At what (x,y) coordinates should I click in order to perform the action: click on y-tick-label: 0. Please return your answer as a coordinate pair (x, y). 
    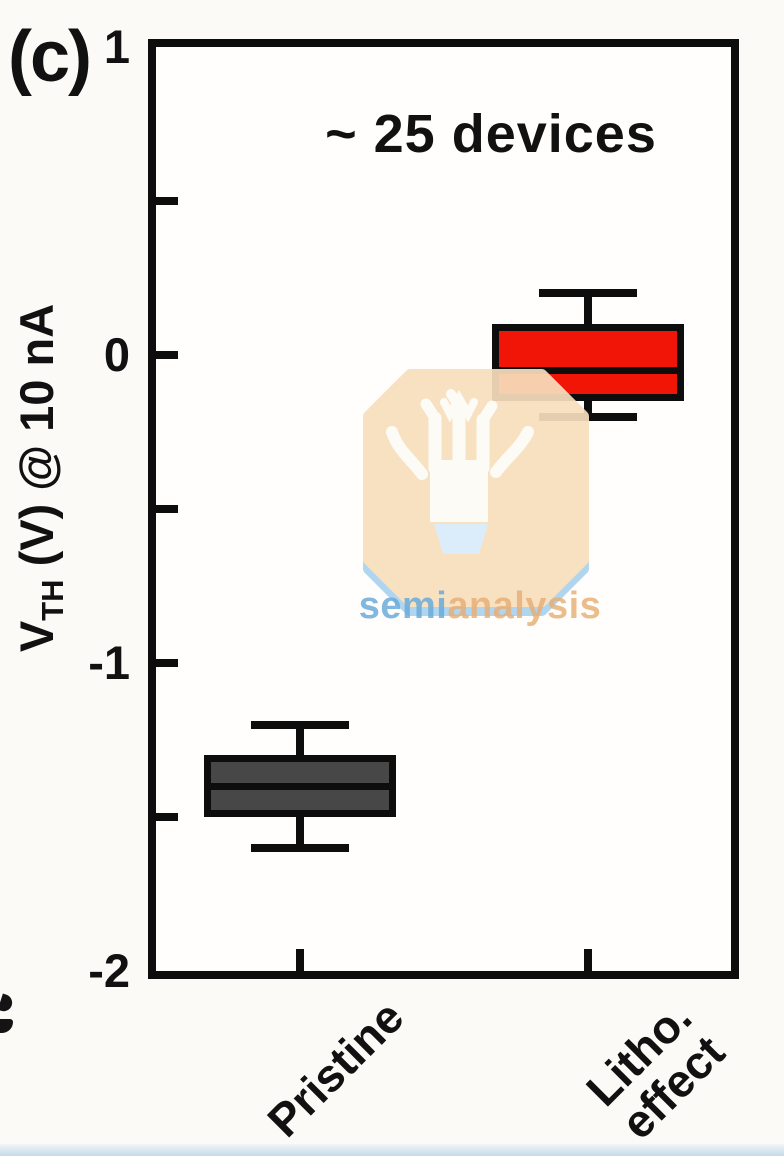
    Looking at the image, I should click on (116, 354).